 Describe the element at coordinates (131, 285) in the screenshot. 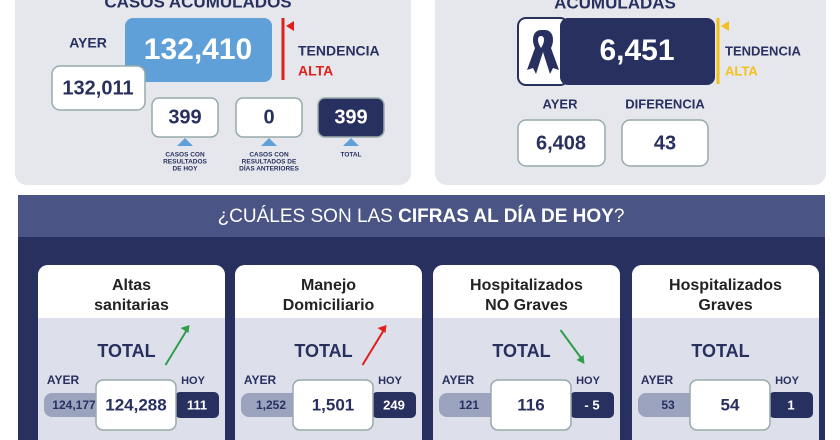

I see `label: Altas` at that location.